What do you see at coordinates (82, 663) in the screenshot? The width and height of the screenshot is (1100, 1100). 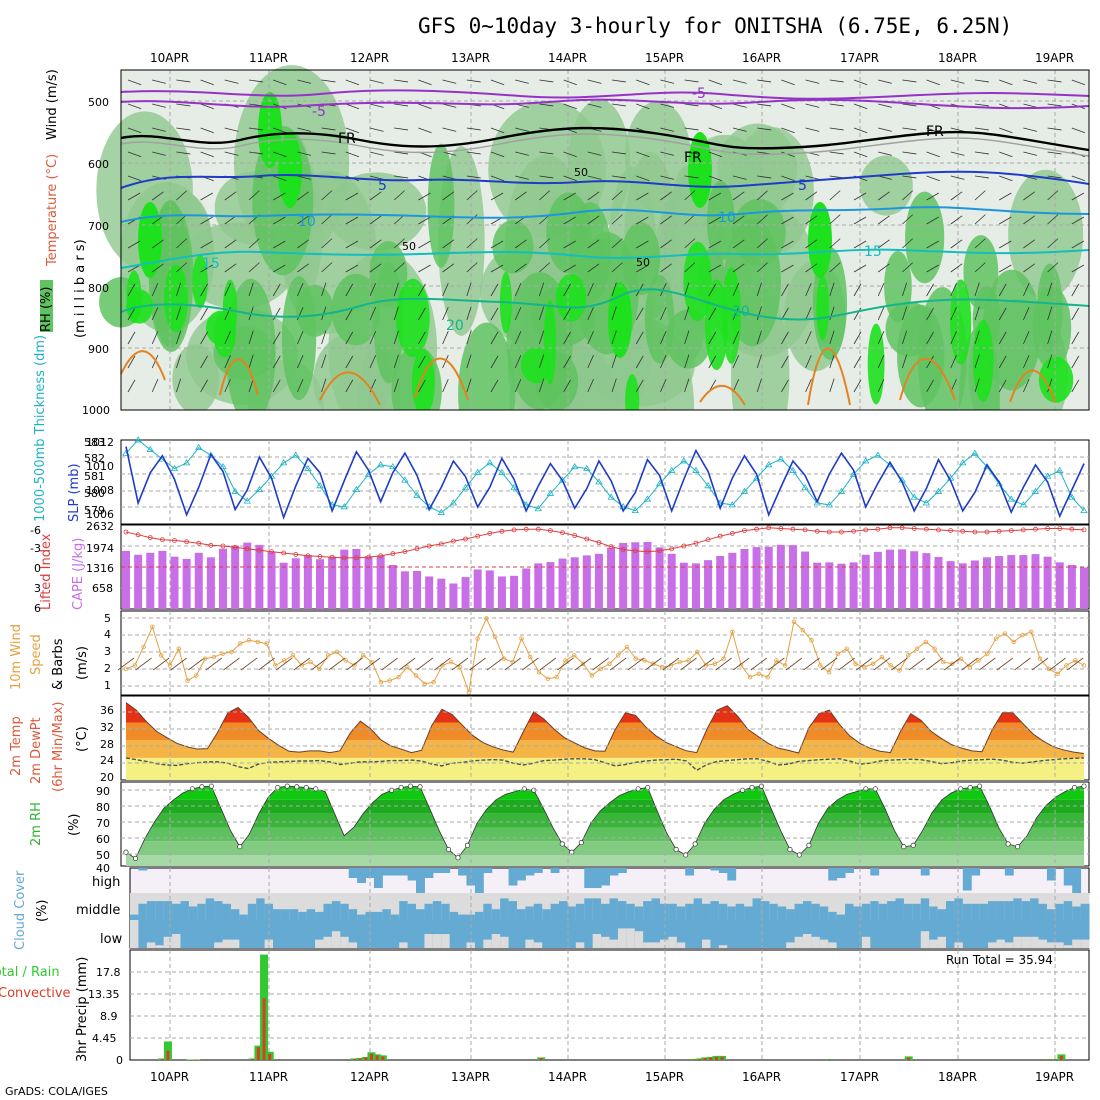 I see `wind10-units-label: (m/s)` at bounding box center [82, 663].